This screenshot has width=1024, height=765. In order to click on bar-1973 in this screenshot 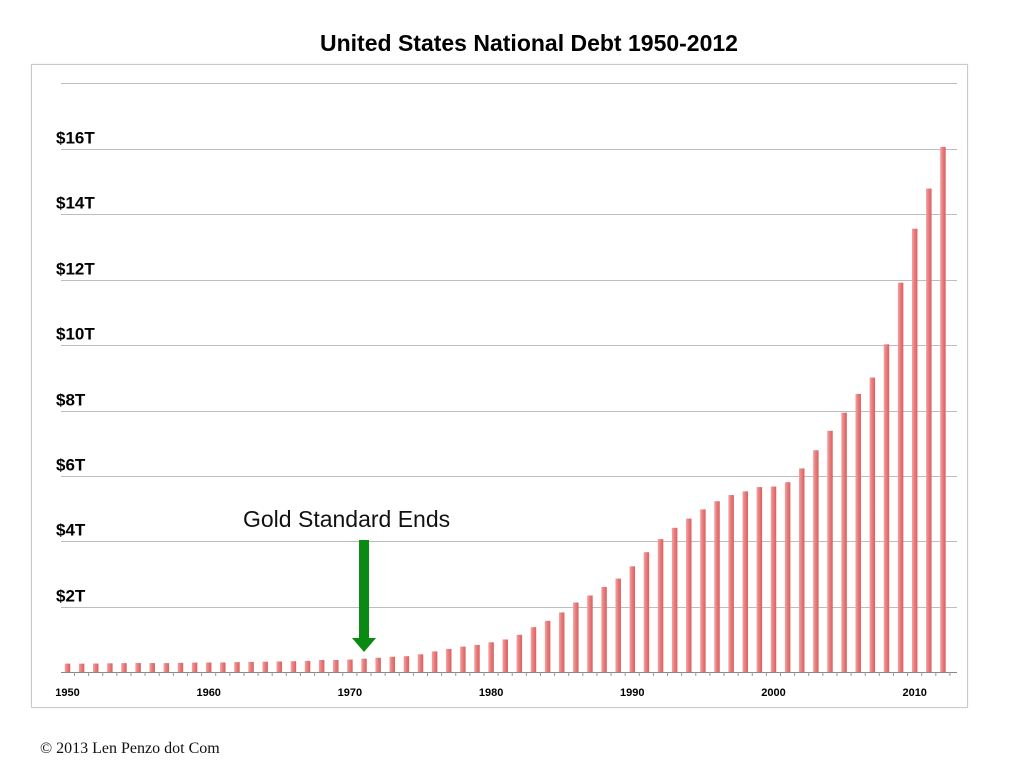, I will do `click(392, 664)`.